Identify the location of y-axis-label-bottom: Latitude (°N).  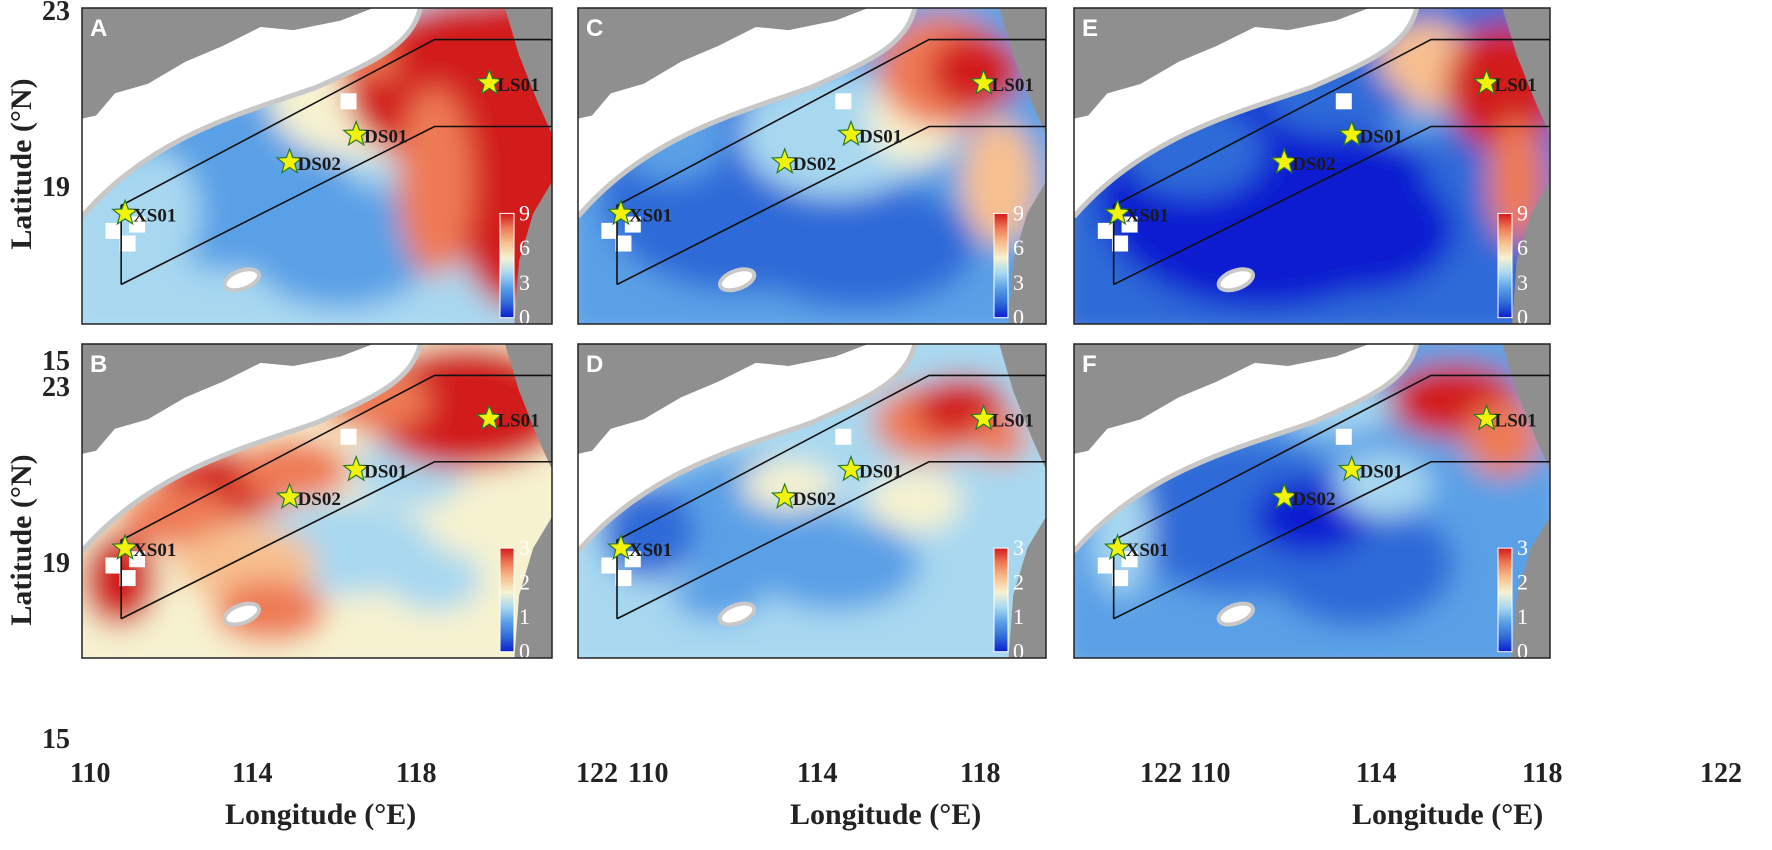
(21, 540).